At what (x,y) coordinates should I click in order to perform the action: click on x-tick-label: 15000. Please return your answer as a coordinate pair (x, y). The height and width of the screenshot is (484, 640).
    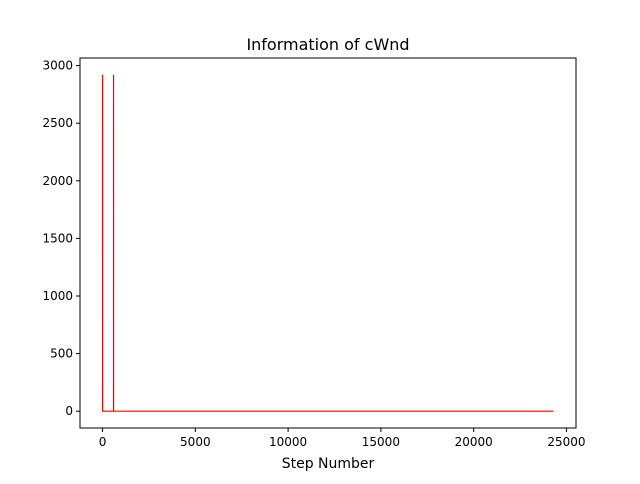
    Looking at the image, I should click on (381, 442).